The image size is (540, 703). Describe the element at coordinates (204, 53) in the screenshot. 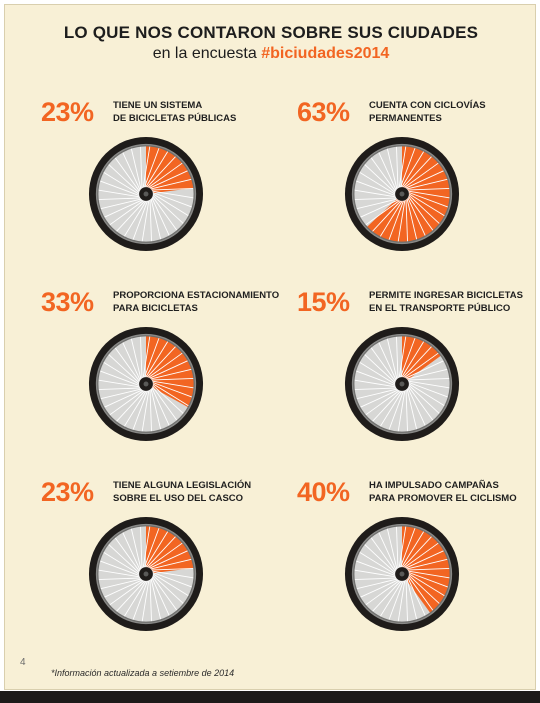

I see `subtitle-prefix: en la encuesta` at that location.